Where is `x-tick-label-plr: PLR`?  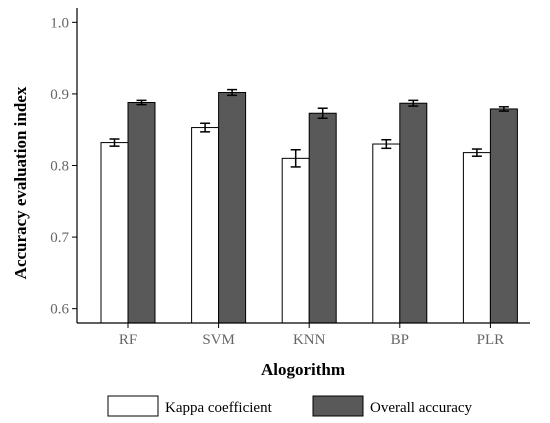 x-tick-label-plr: PLR is located at coordinates (491, 340).